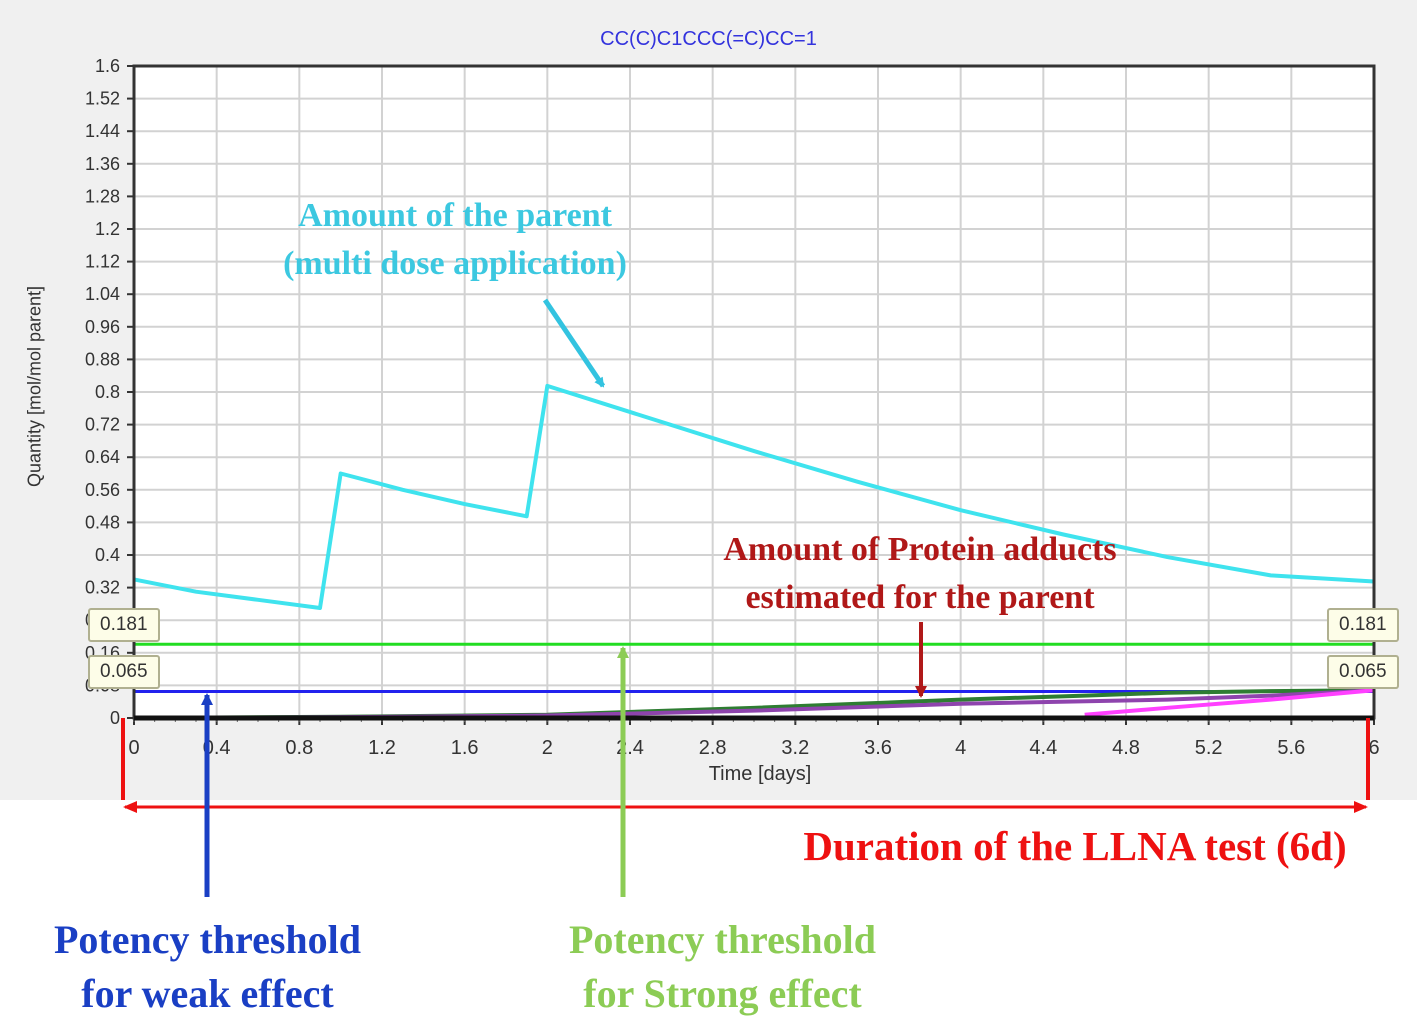 The height and width of the screenshot is (1021, 1417). What do you see at coordinates (102, 131) in the screenshot?
I see `y-tick-label: 1.44` at bounding box center [102, 131].